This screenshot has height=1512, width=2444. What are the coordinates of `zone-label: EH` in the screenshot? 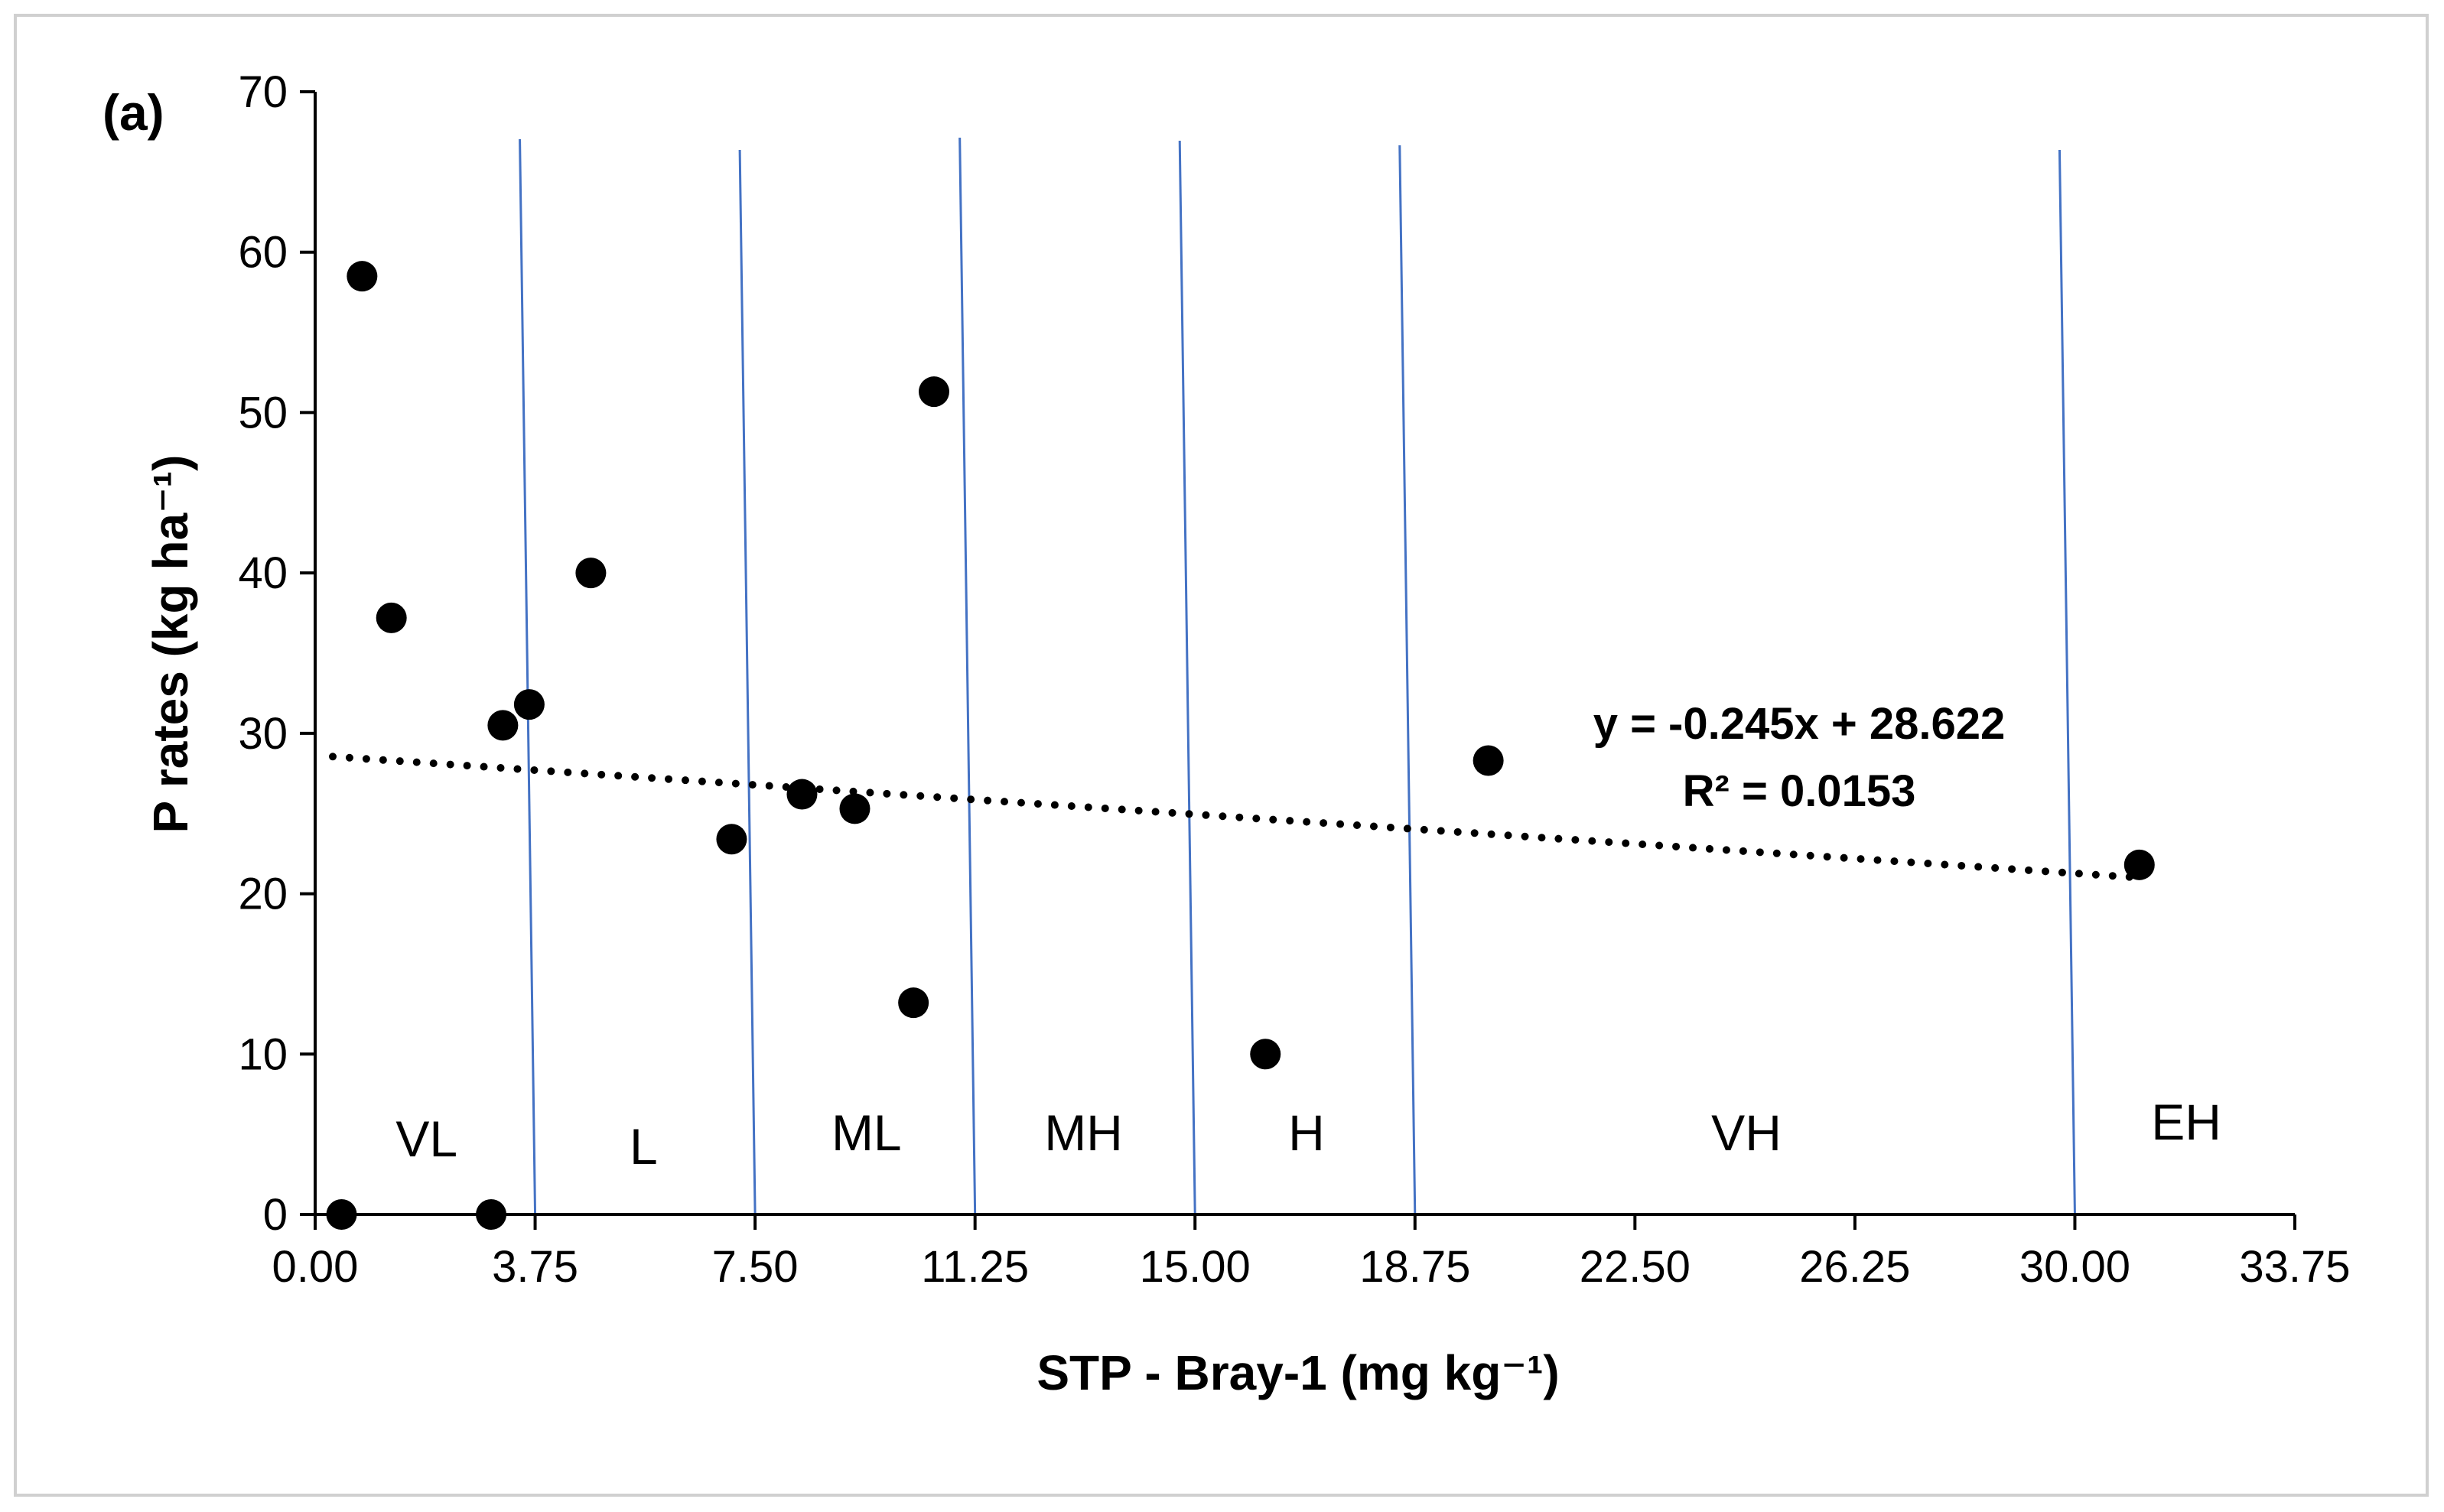 It's located at (2186, 1122).